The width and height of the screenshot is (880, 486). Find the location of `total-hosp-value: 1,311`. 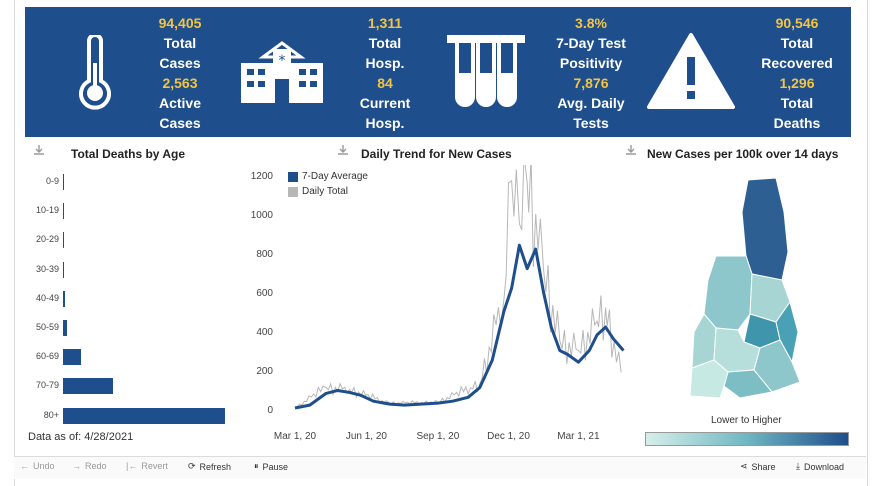

total-hosp-value: 1,311 is located at coordinates (385, 23).